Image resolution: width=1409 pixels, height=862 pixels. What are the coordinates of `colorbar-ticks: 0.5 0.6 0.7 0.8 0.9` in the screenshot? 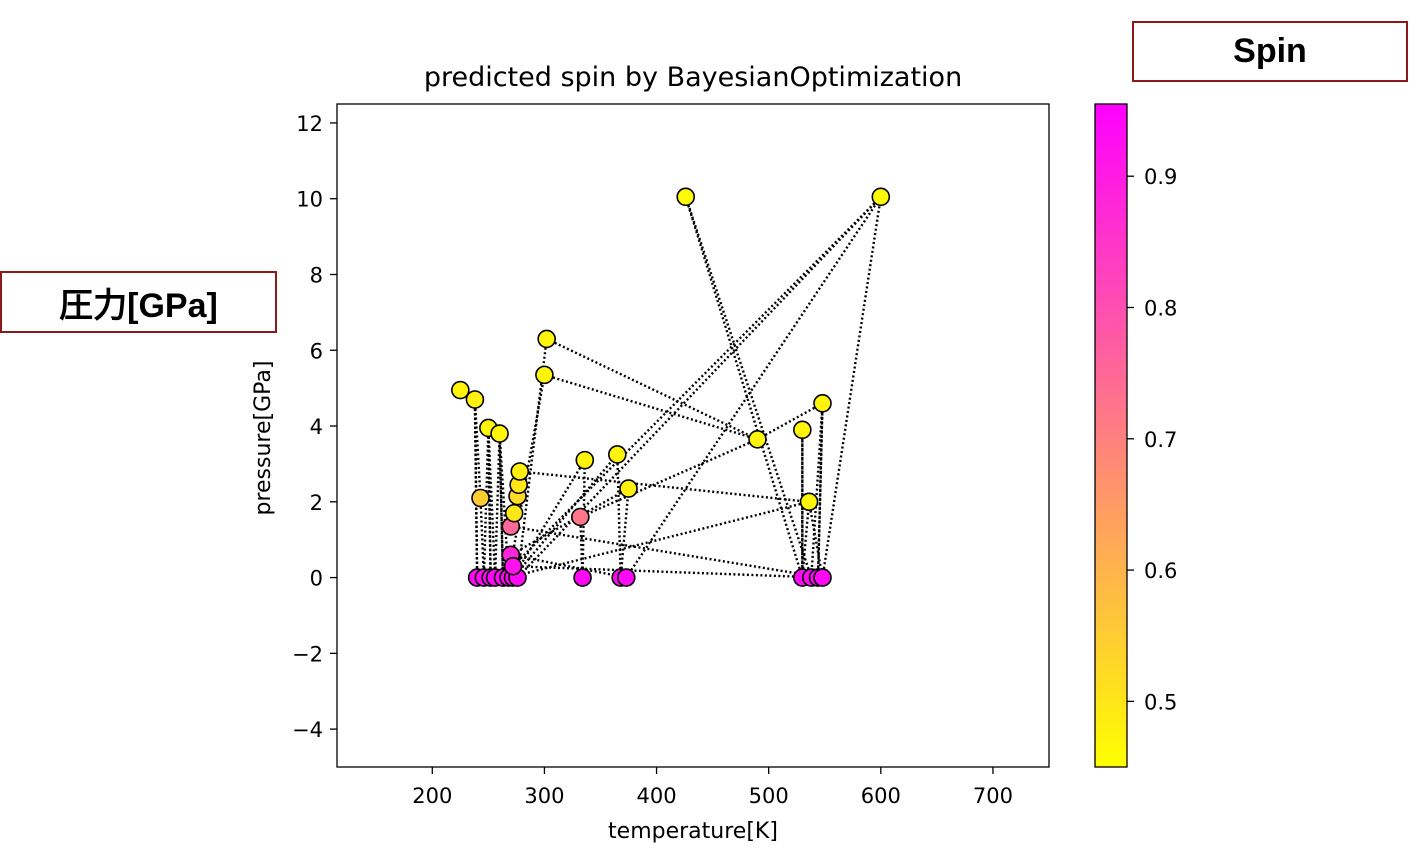 It's located at (1152, 439).